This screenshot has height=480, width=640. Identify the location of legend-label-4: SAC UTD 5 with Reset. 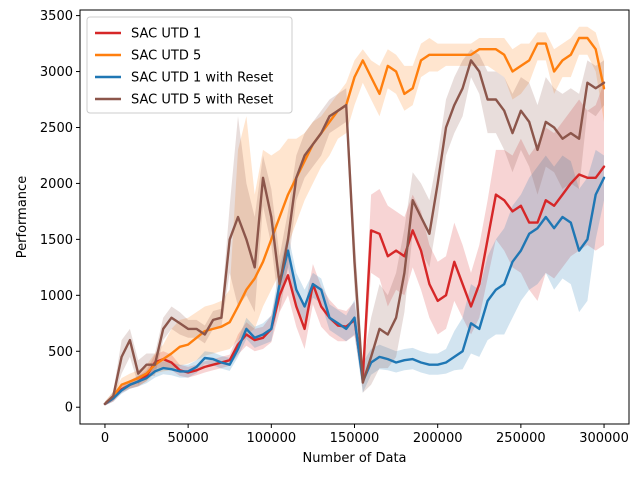
(202, 100).